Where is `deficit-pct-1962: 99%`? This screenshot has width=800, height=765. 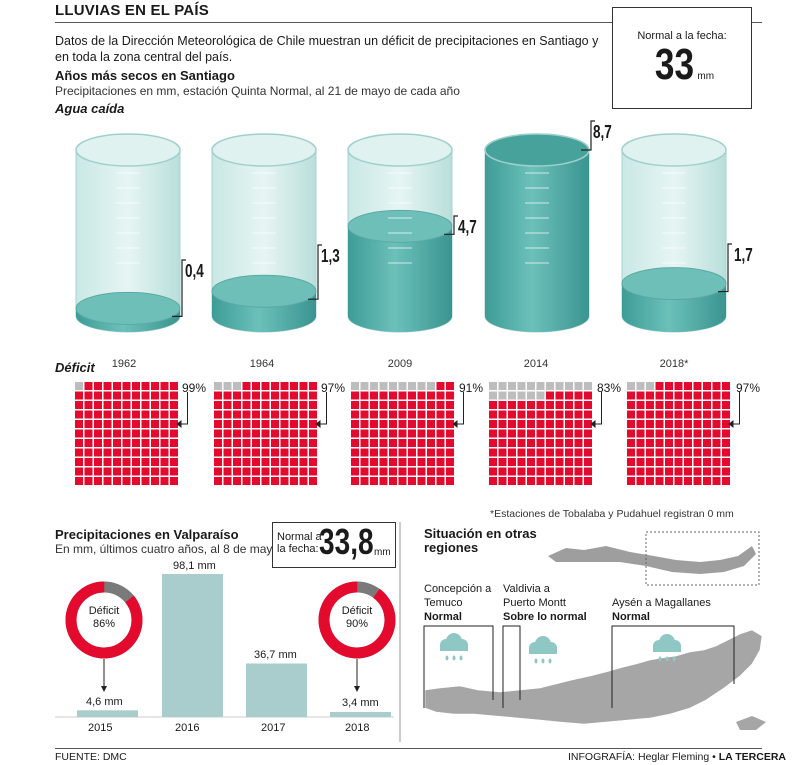 deficit-pct-1962: 99% is located at coordinates (194, 388).